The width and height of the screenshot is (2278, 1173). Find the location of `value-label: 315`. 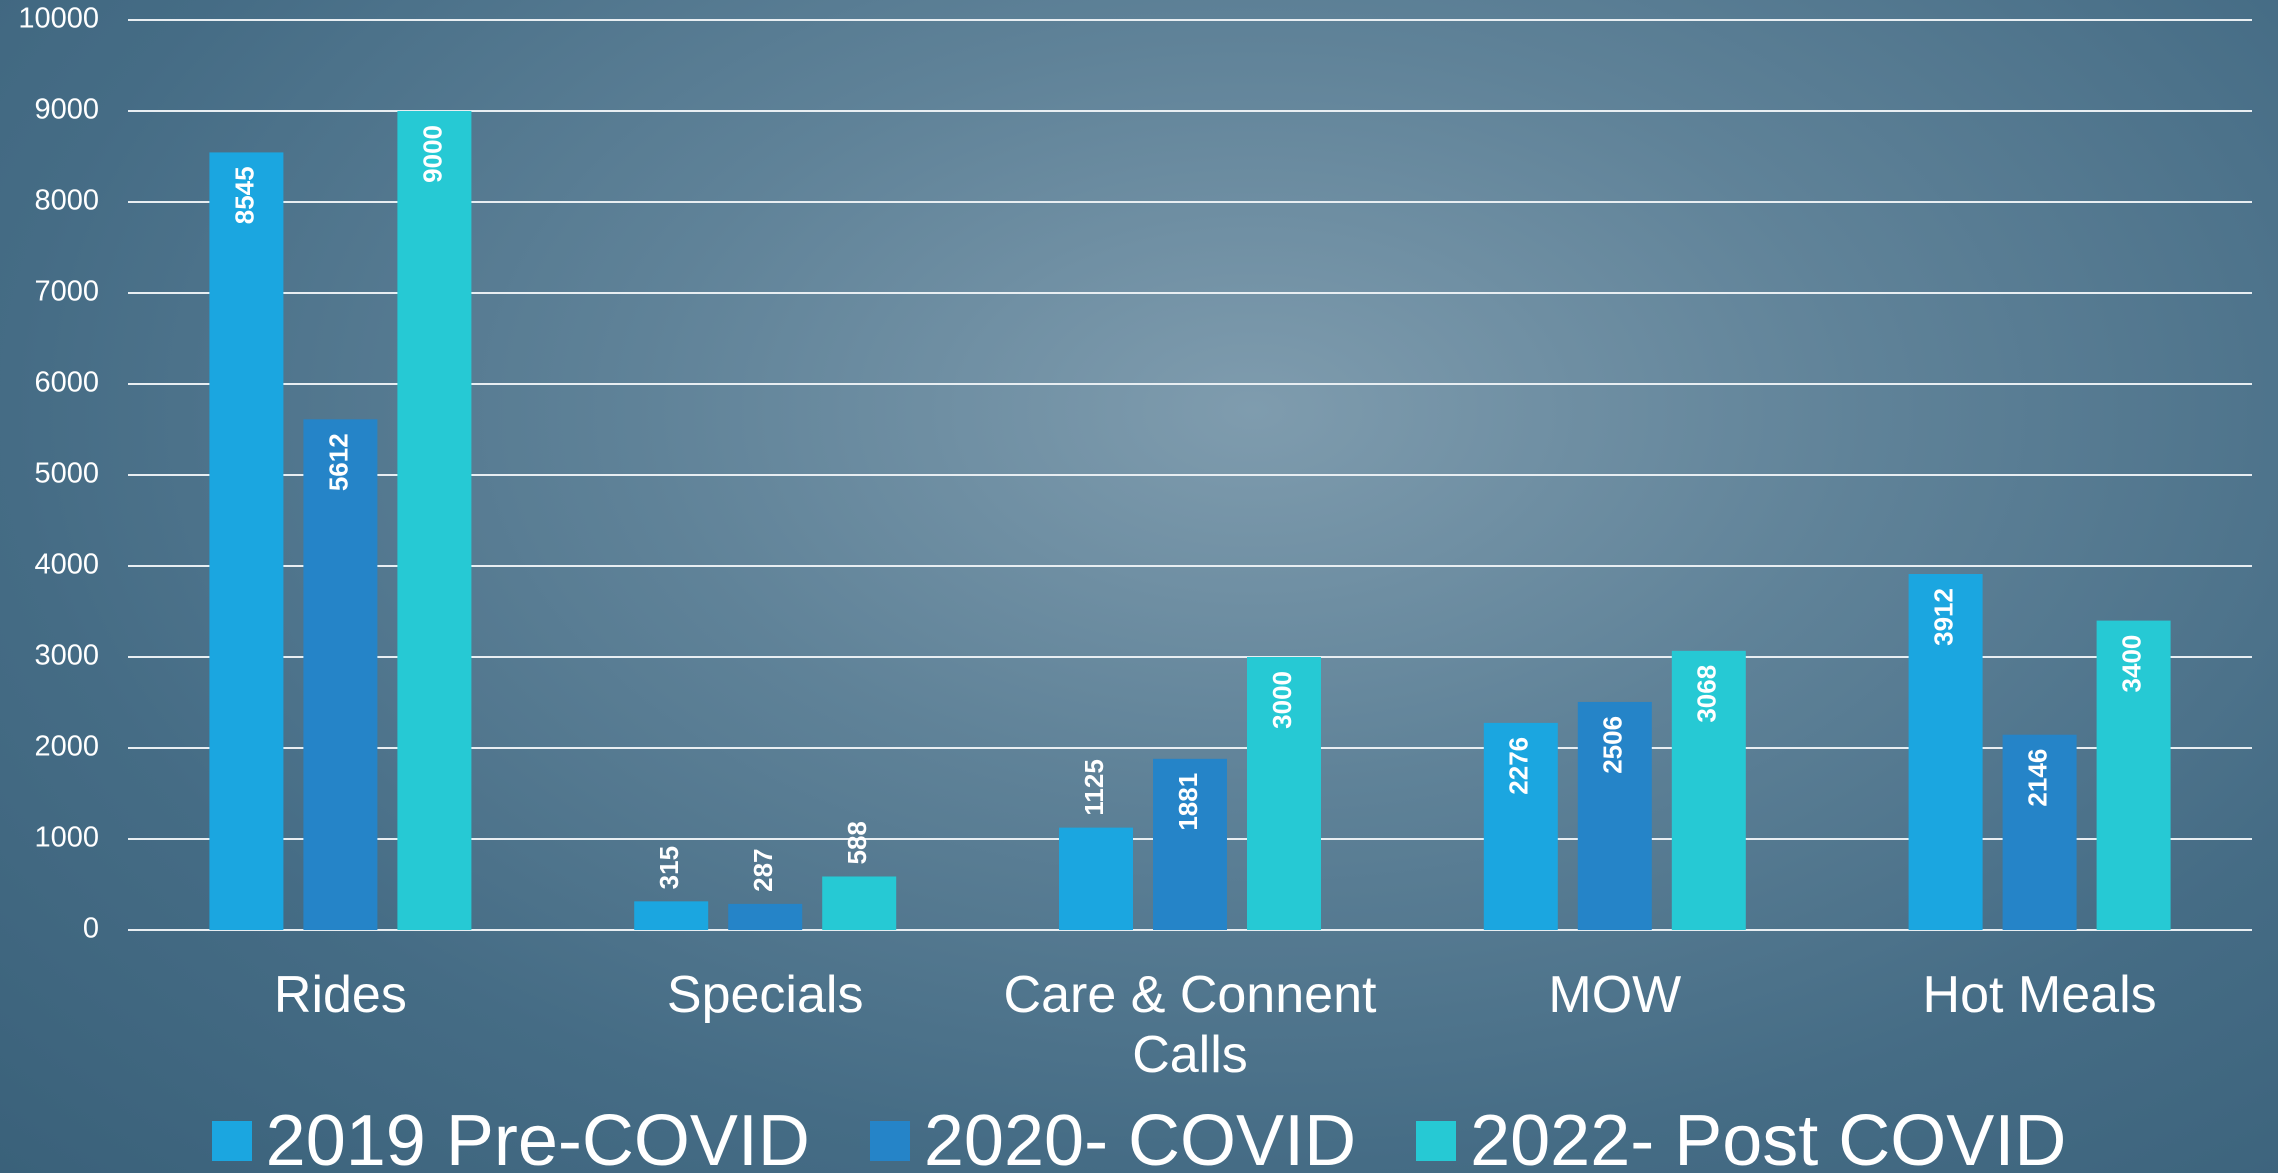

value-label: 315 is located at coordinates (669, 867).